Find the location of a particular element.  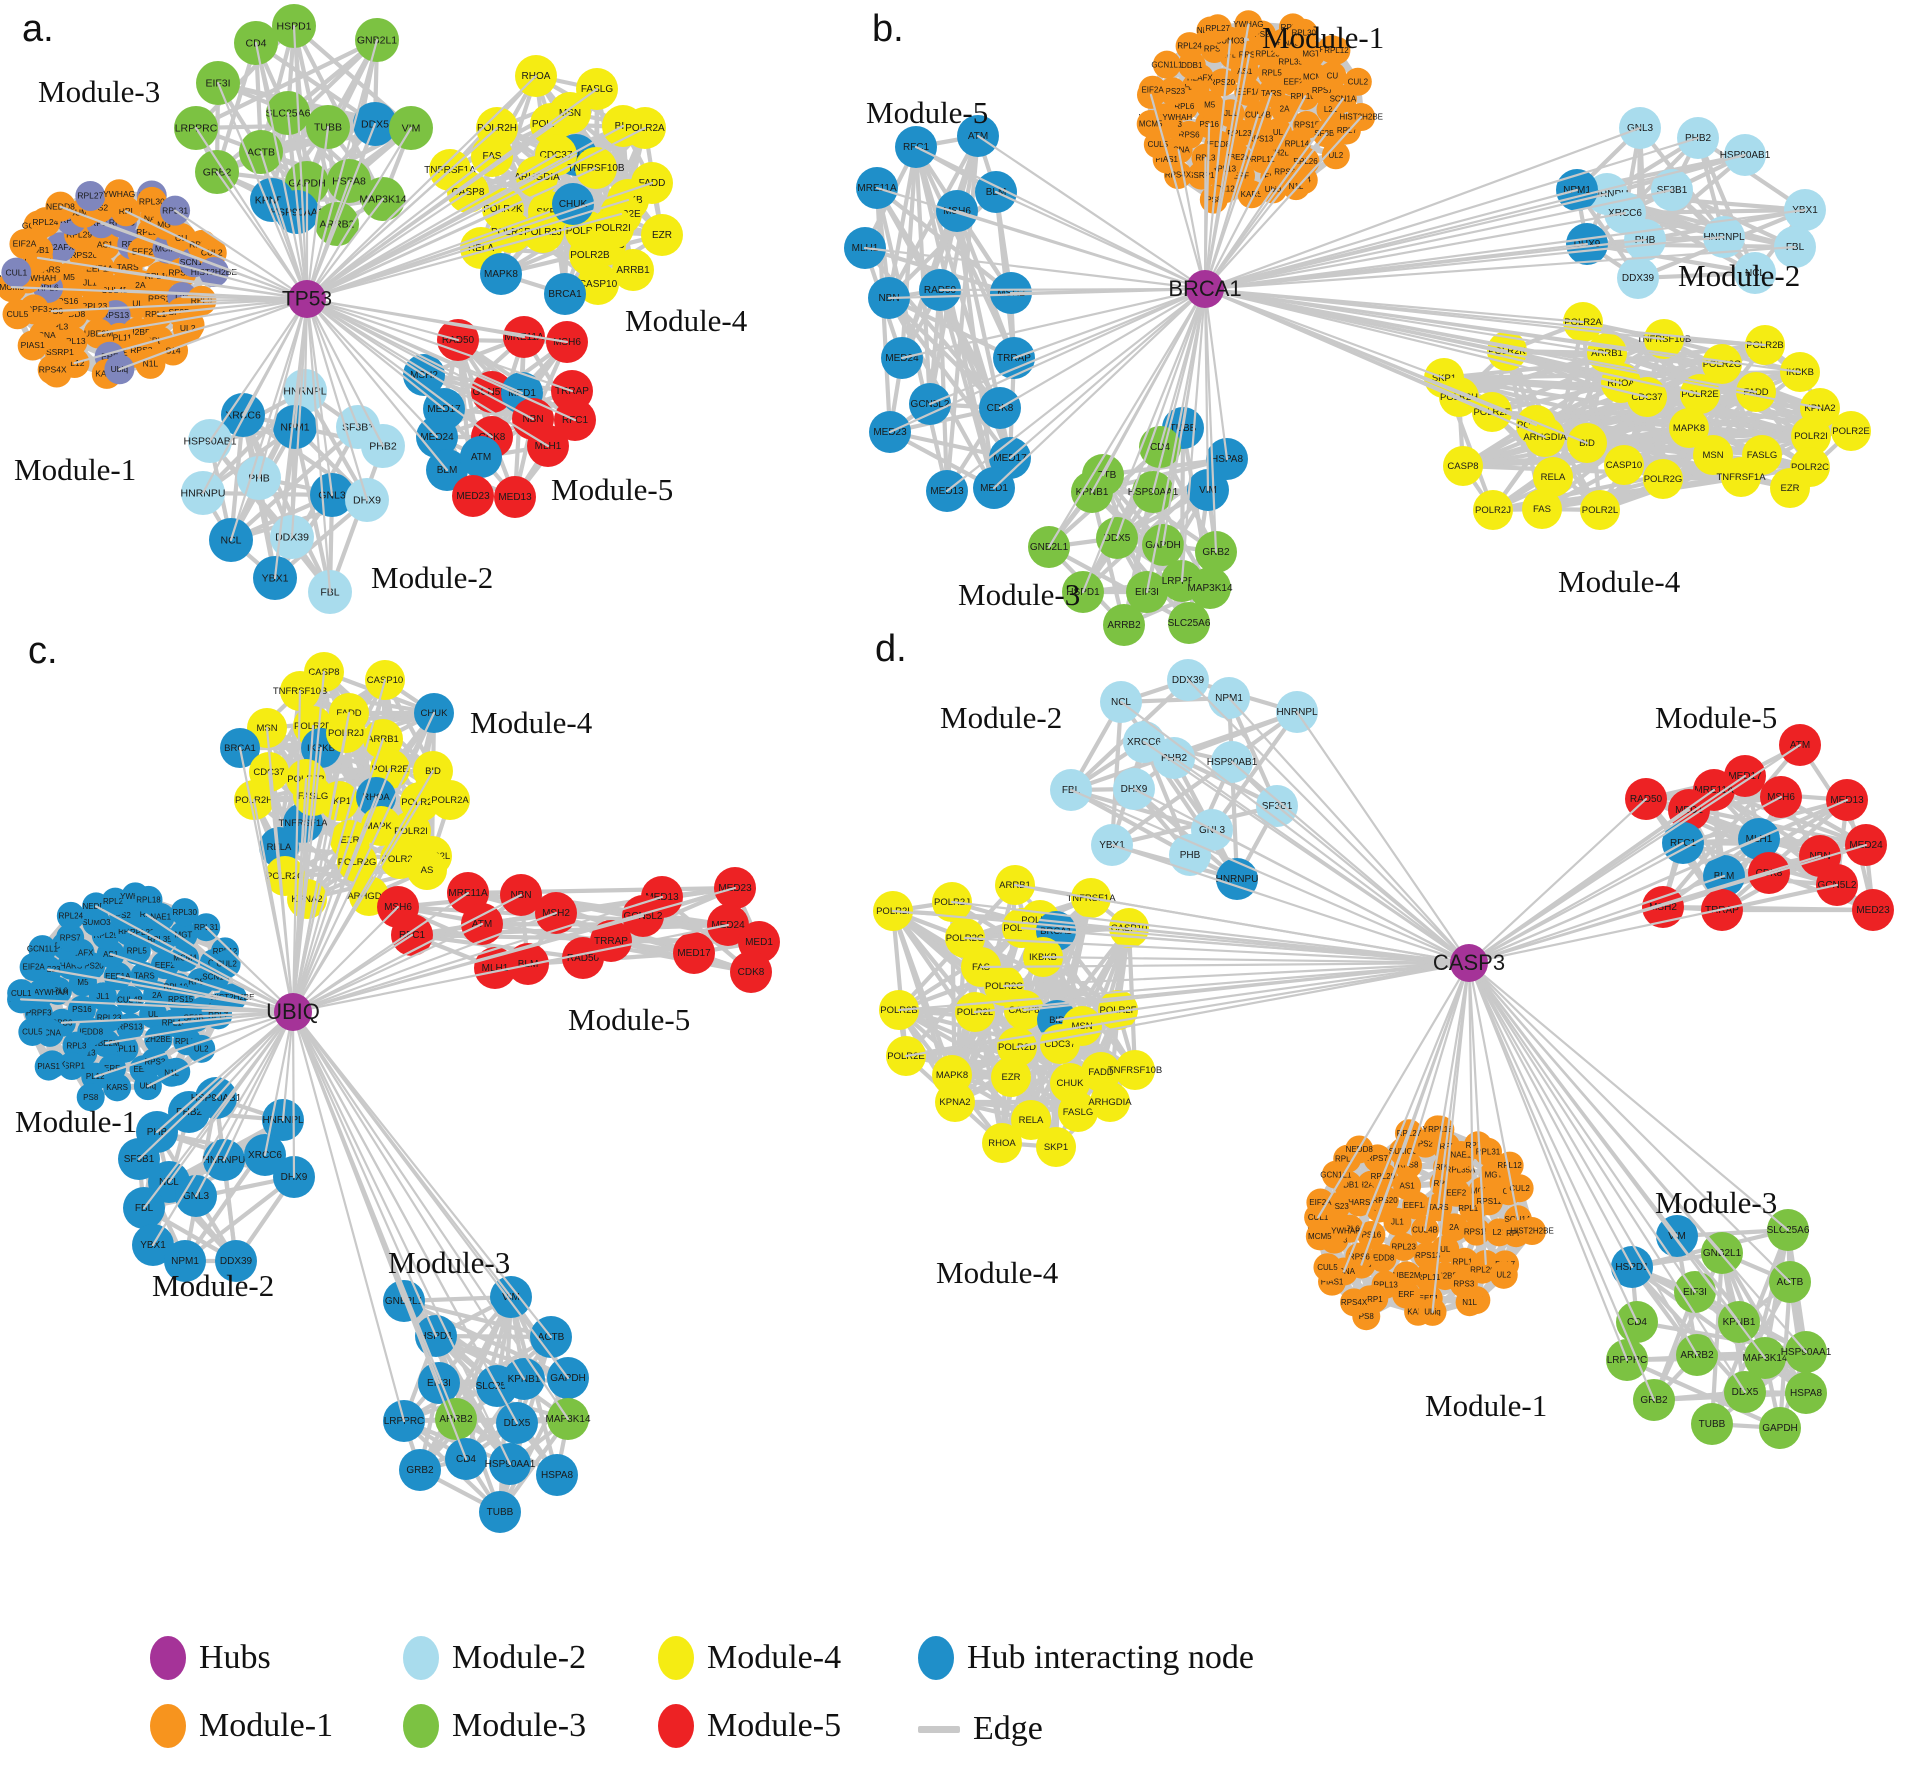

node-ddx39 is located at coordinates (1638, 278).